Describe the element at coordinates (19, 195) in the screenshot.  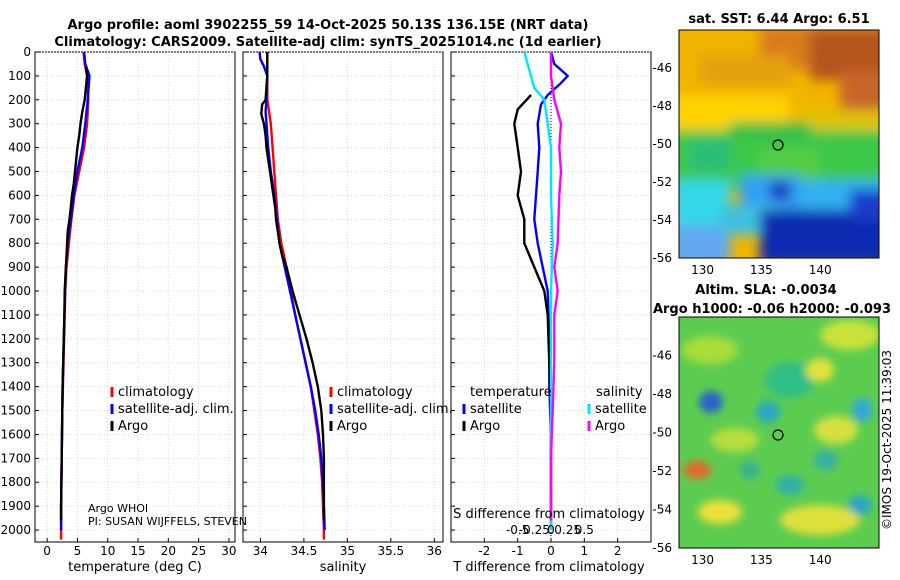
I see `depth-tick-600: 600` at that location.